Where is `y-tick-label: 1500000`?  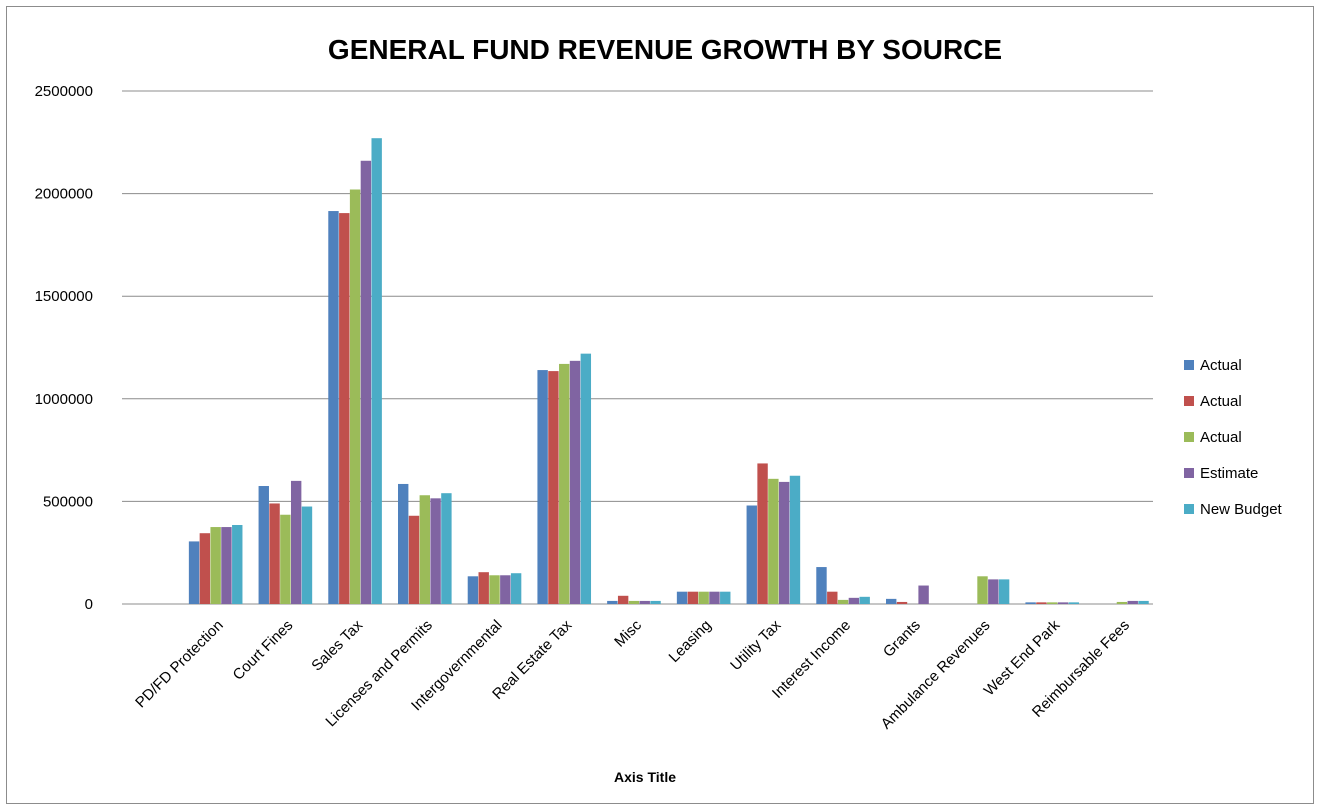
y-tick-label: 1500000 is located at coordinates (64, 296).